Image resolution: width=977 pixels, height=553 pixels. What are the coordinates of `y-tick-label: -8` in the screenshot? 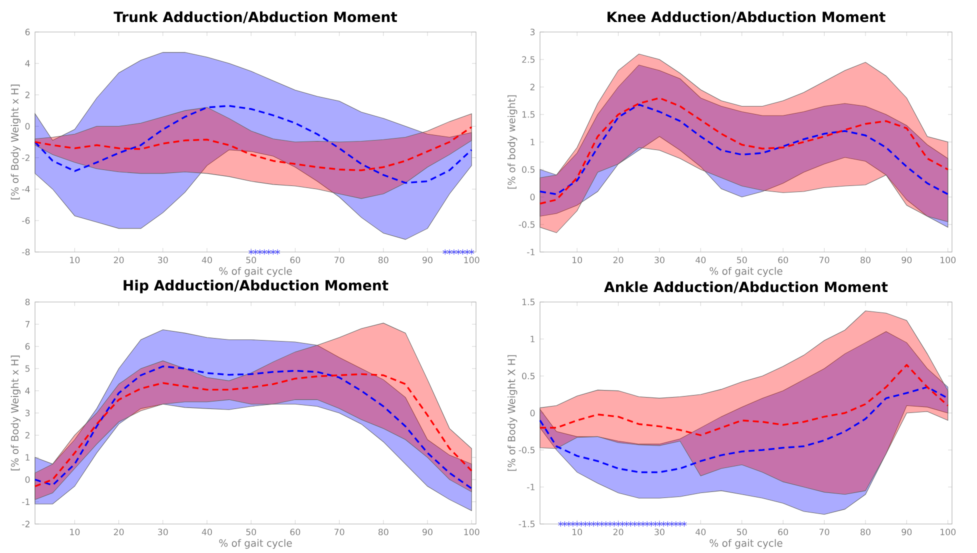 It's located at (26, 252).